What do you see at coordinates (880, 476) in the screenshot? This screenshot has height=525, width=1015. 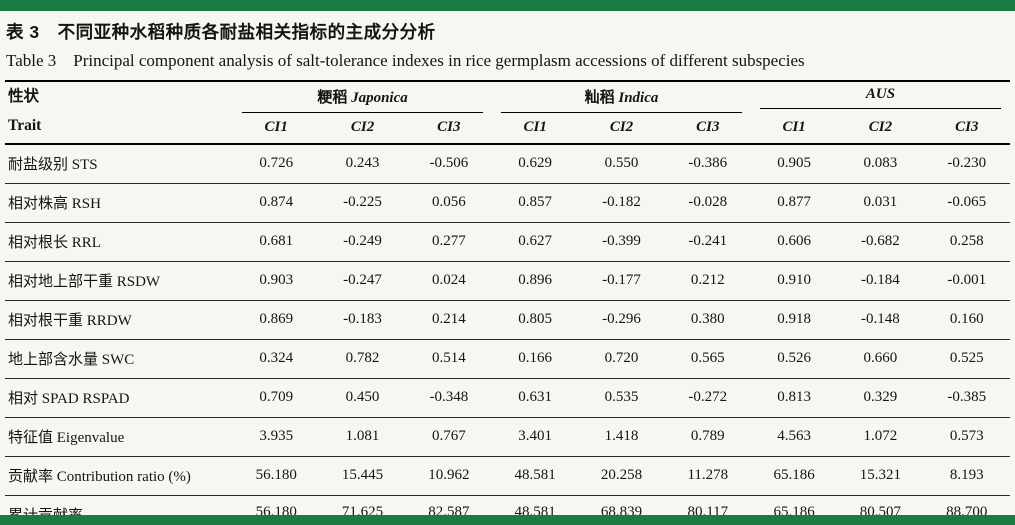 I see `value-cell: 15.321` at bounding box center [880, 476].